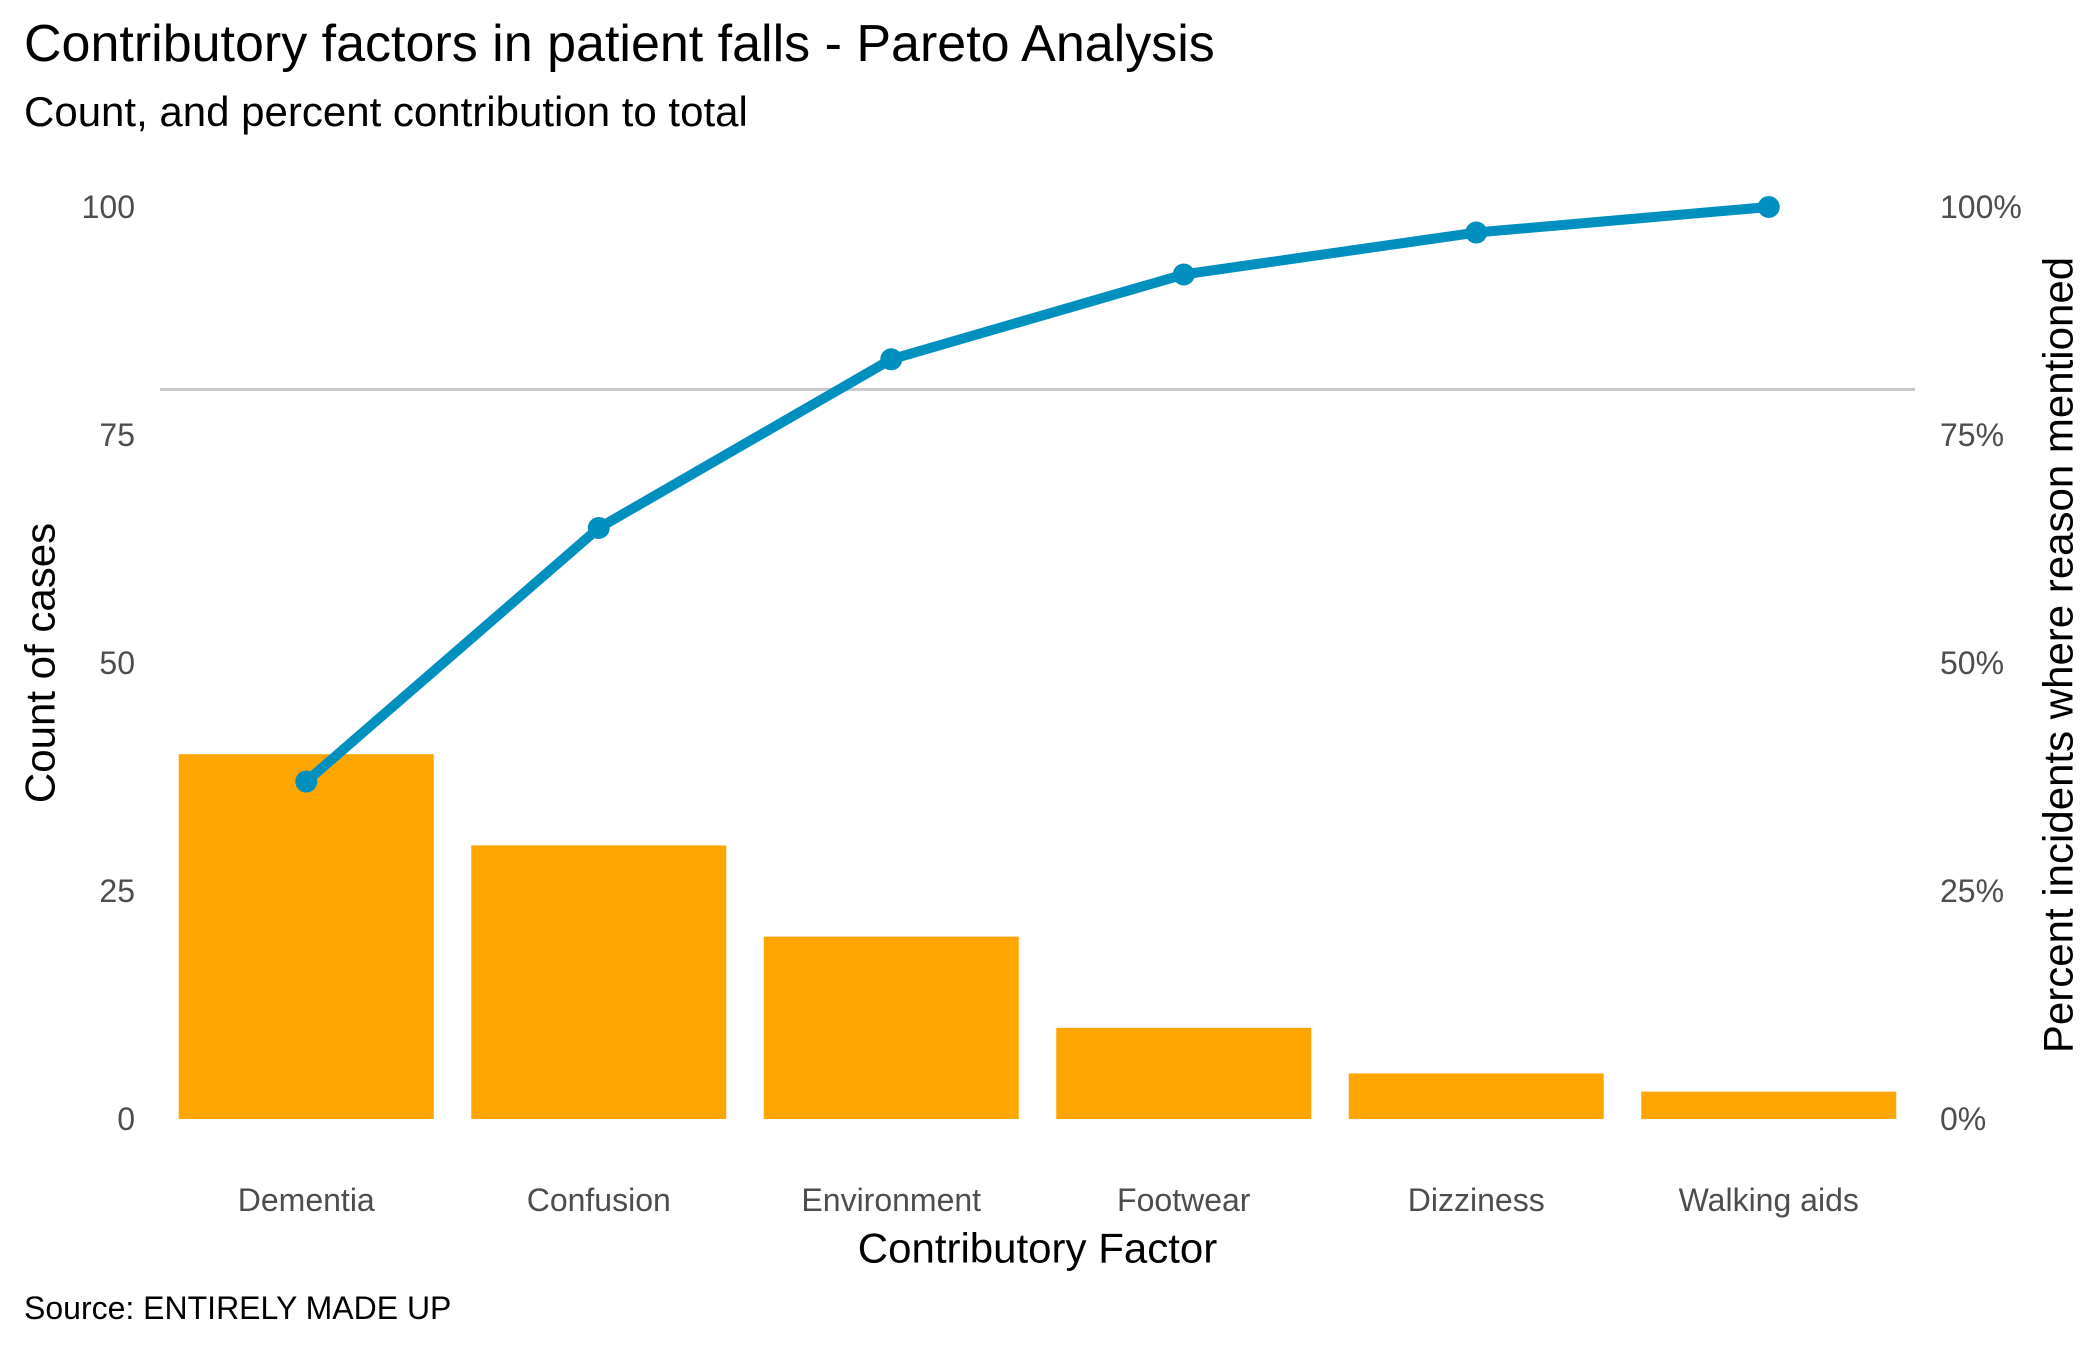 The width and height of the screenshot is (2100, 1345). I want to click on y-tick-label: 25, so click(117, 891).